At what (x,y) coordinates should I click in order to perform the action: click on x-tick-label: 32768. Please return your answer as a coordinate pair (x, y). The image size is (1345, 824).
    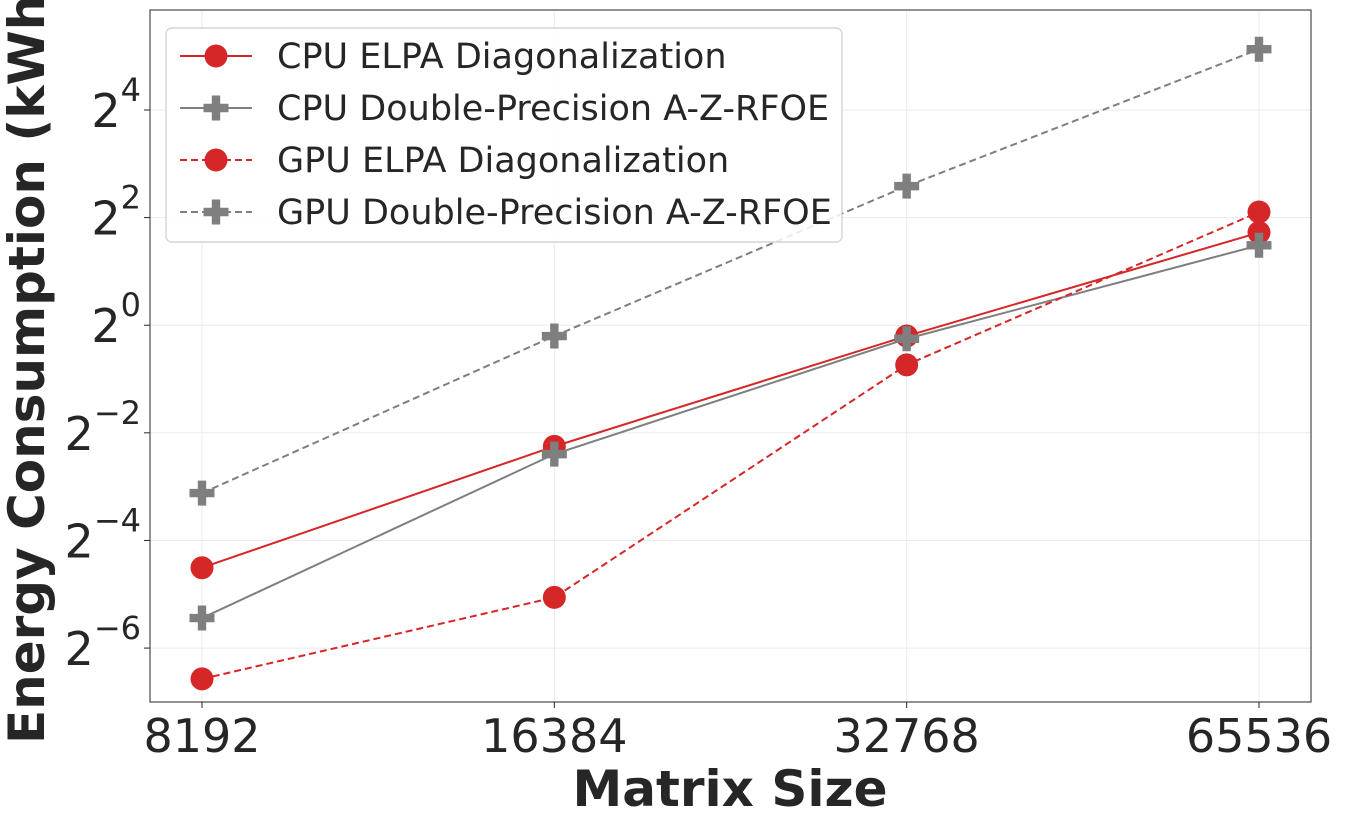
    Looking at the image, I should click on (906, 736).